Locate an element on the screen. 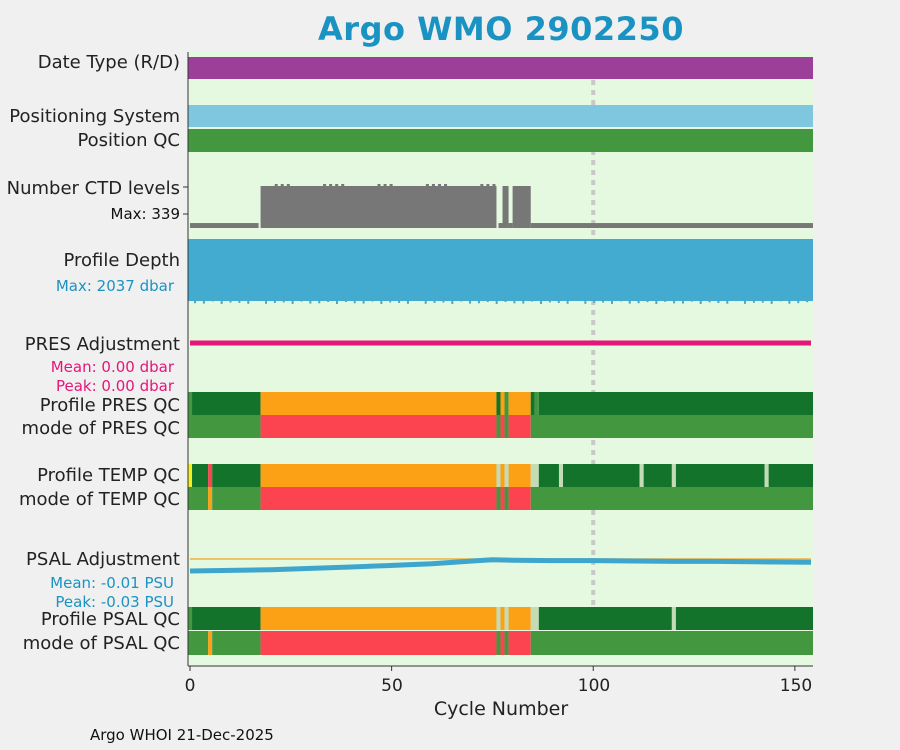 The width and height of the screenshot is (900, 750). label-psal-adjustment: PSAL Adjustment is located at coordinates (102, 559).